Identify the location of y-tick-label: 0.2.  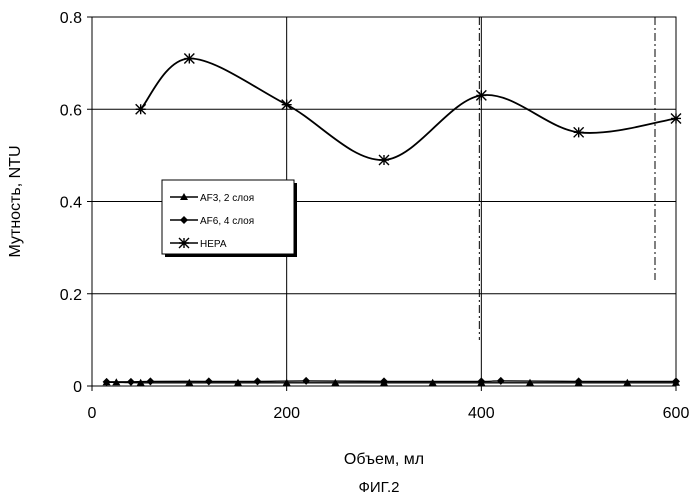
(71, 295).